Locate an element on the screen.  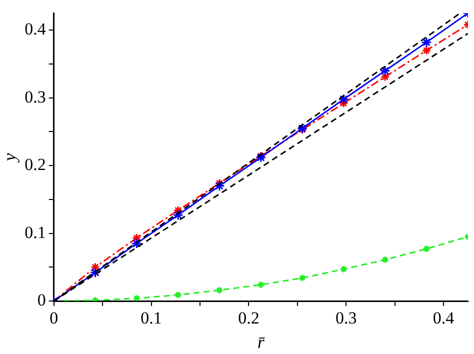
y-tick-label: 0.3 is located at coordinates (35, 96).